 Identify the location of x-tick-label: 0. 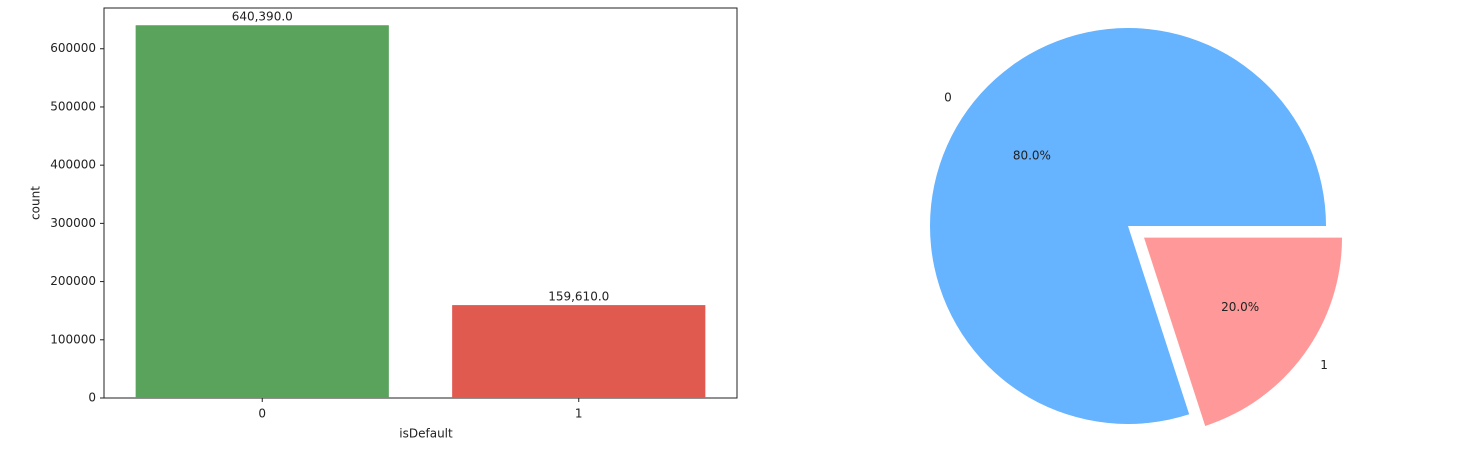
(262, 414).